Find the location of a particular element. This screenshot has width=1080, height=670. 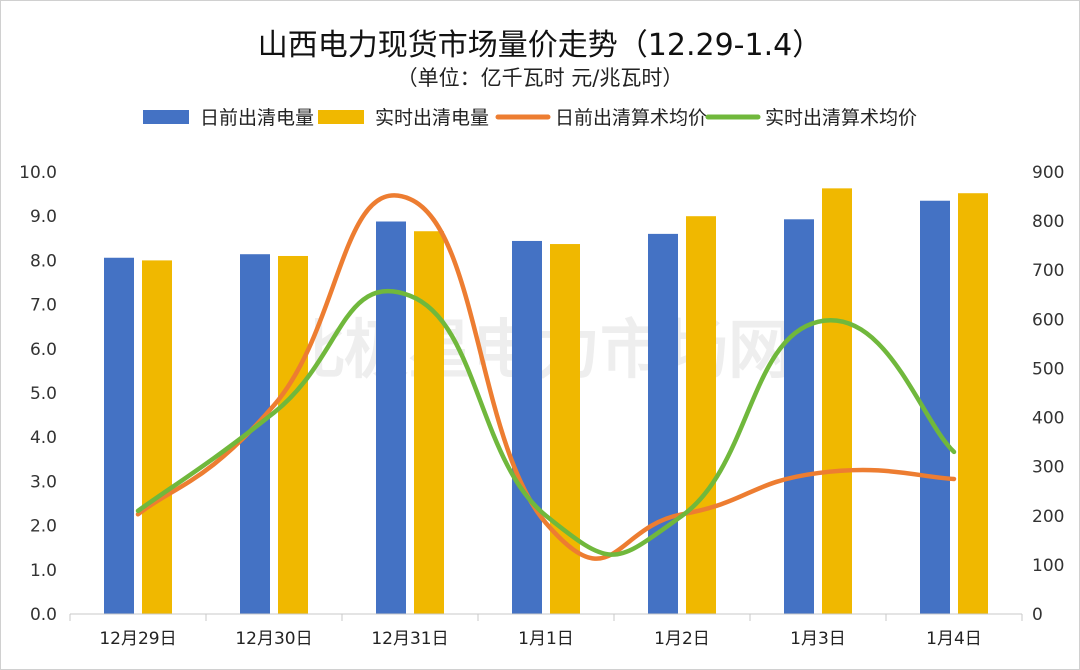

x-tick-label: 1月3日 is located at coordinates (818, 639).